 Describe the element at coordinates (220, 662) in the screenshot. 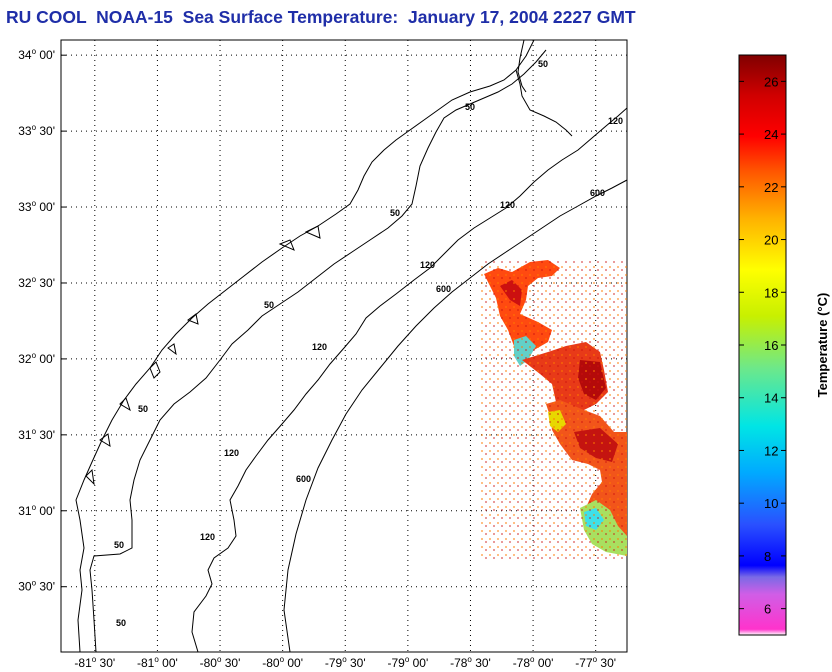

I see `lon-tick-label: -80o 30'` at that location.